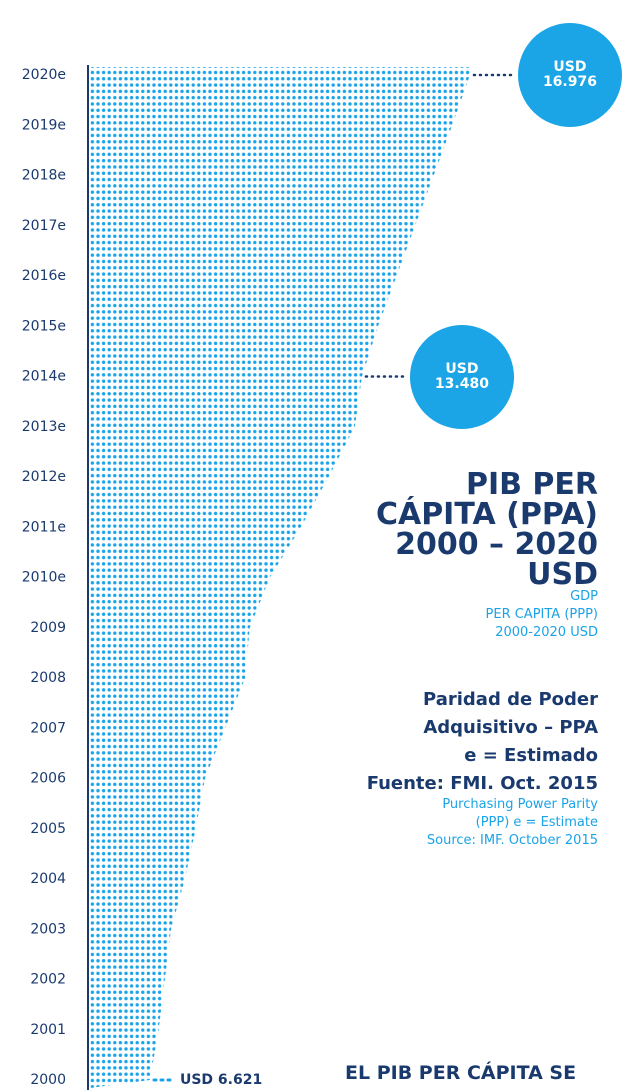 This screenshot has width=640, height=1090. What do you see at coordinates (48, 980) in the screenshot?
I see `y-tick-label: 2002` at bounding box center [48, 980].